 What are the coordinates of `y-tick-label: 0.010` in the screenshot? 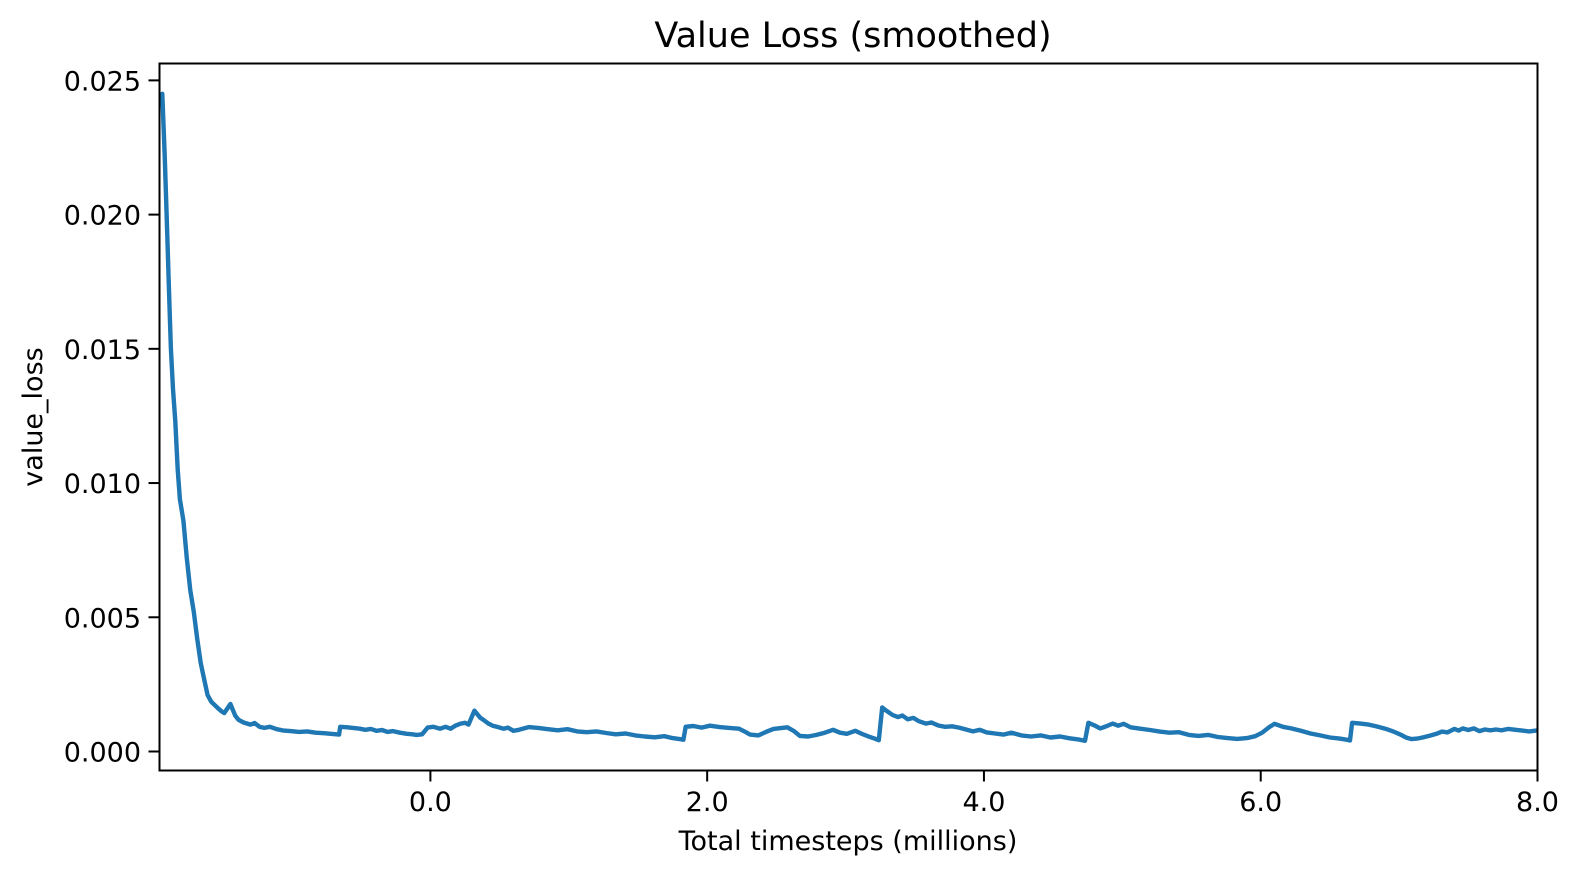 It's located at (102, 484).